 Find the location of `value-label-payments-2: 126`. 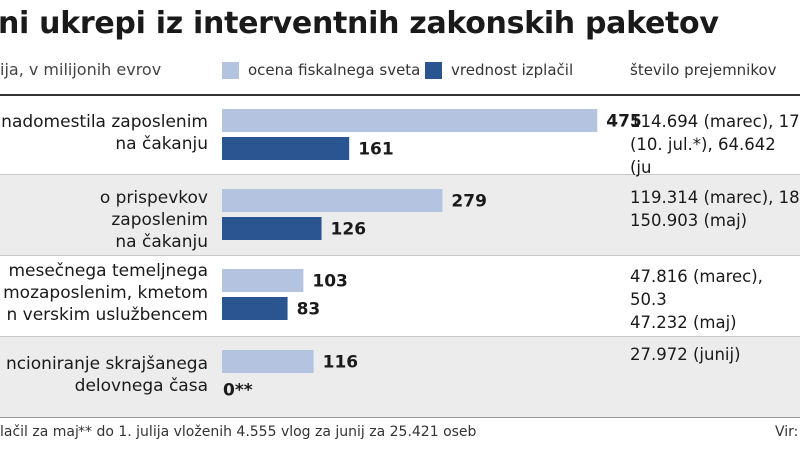

value-label-payments-2: 126 is located at coordinates (349, 230).